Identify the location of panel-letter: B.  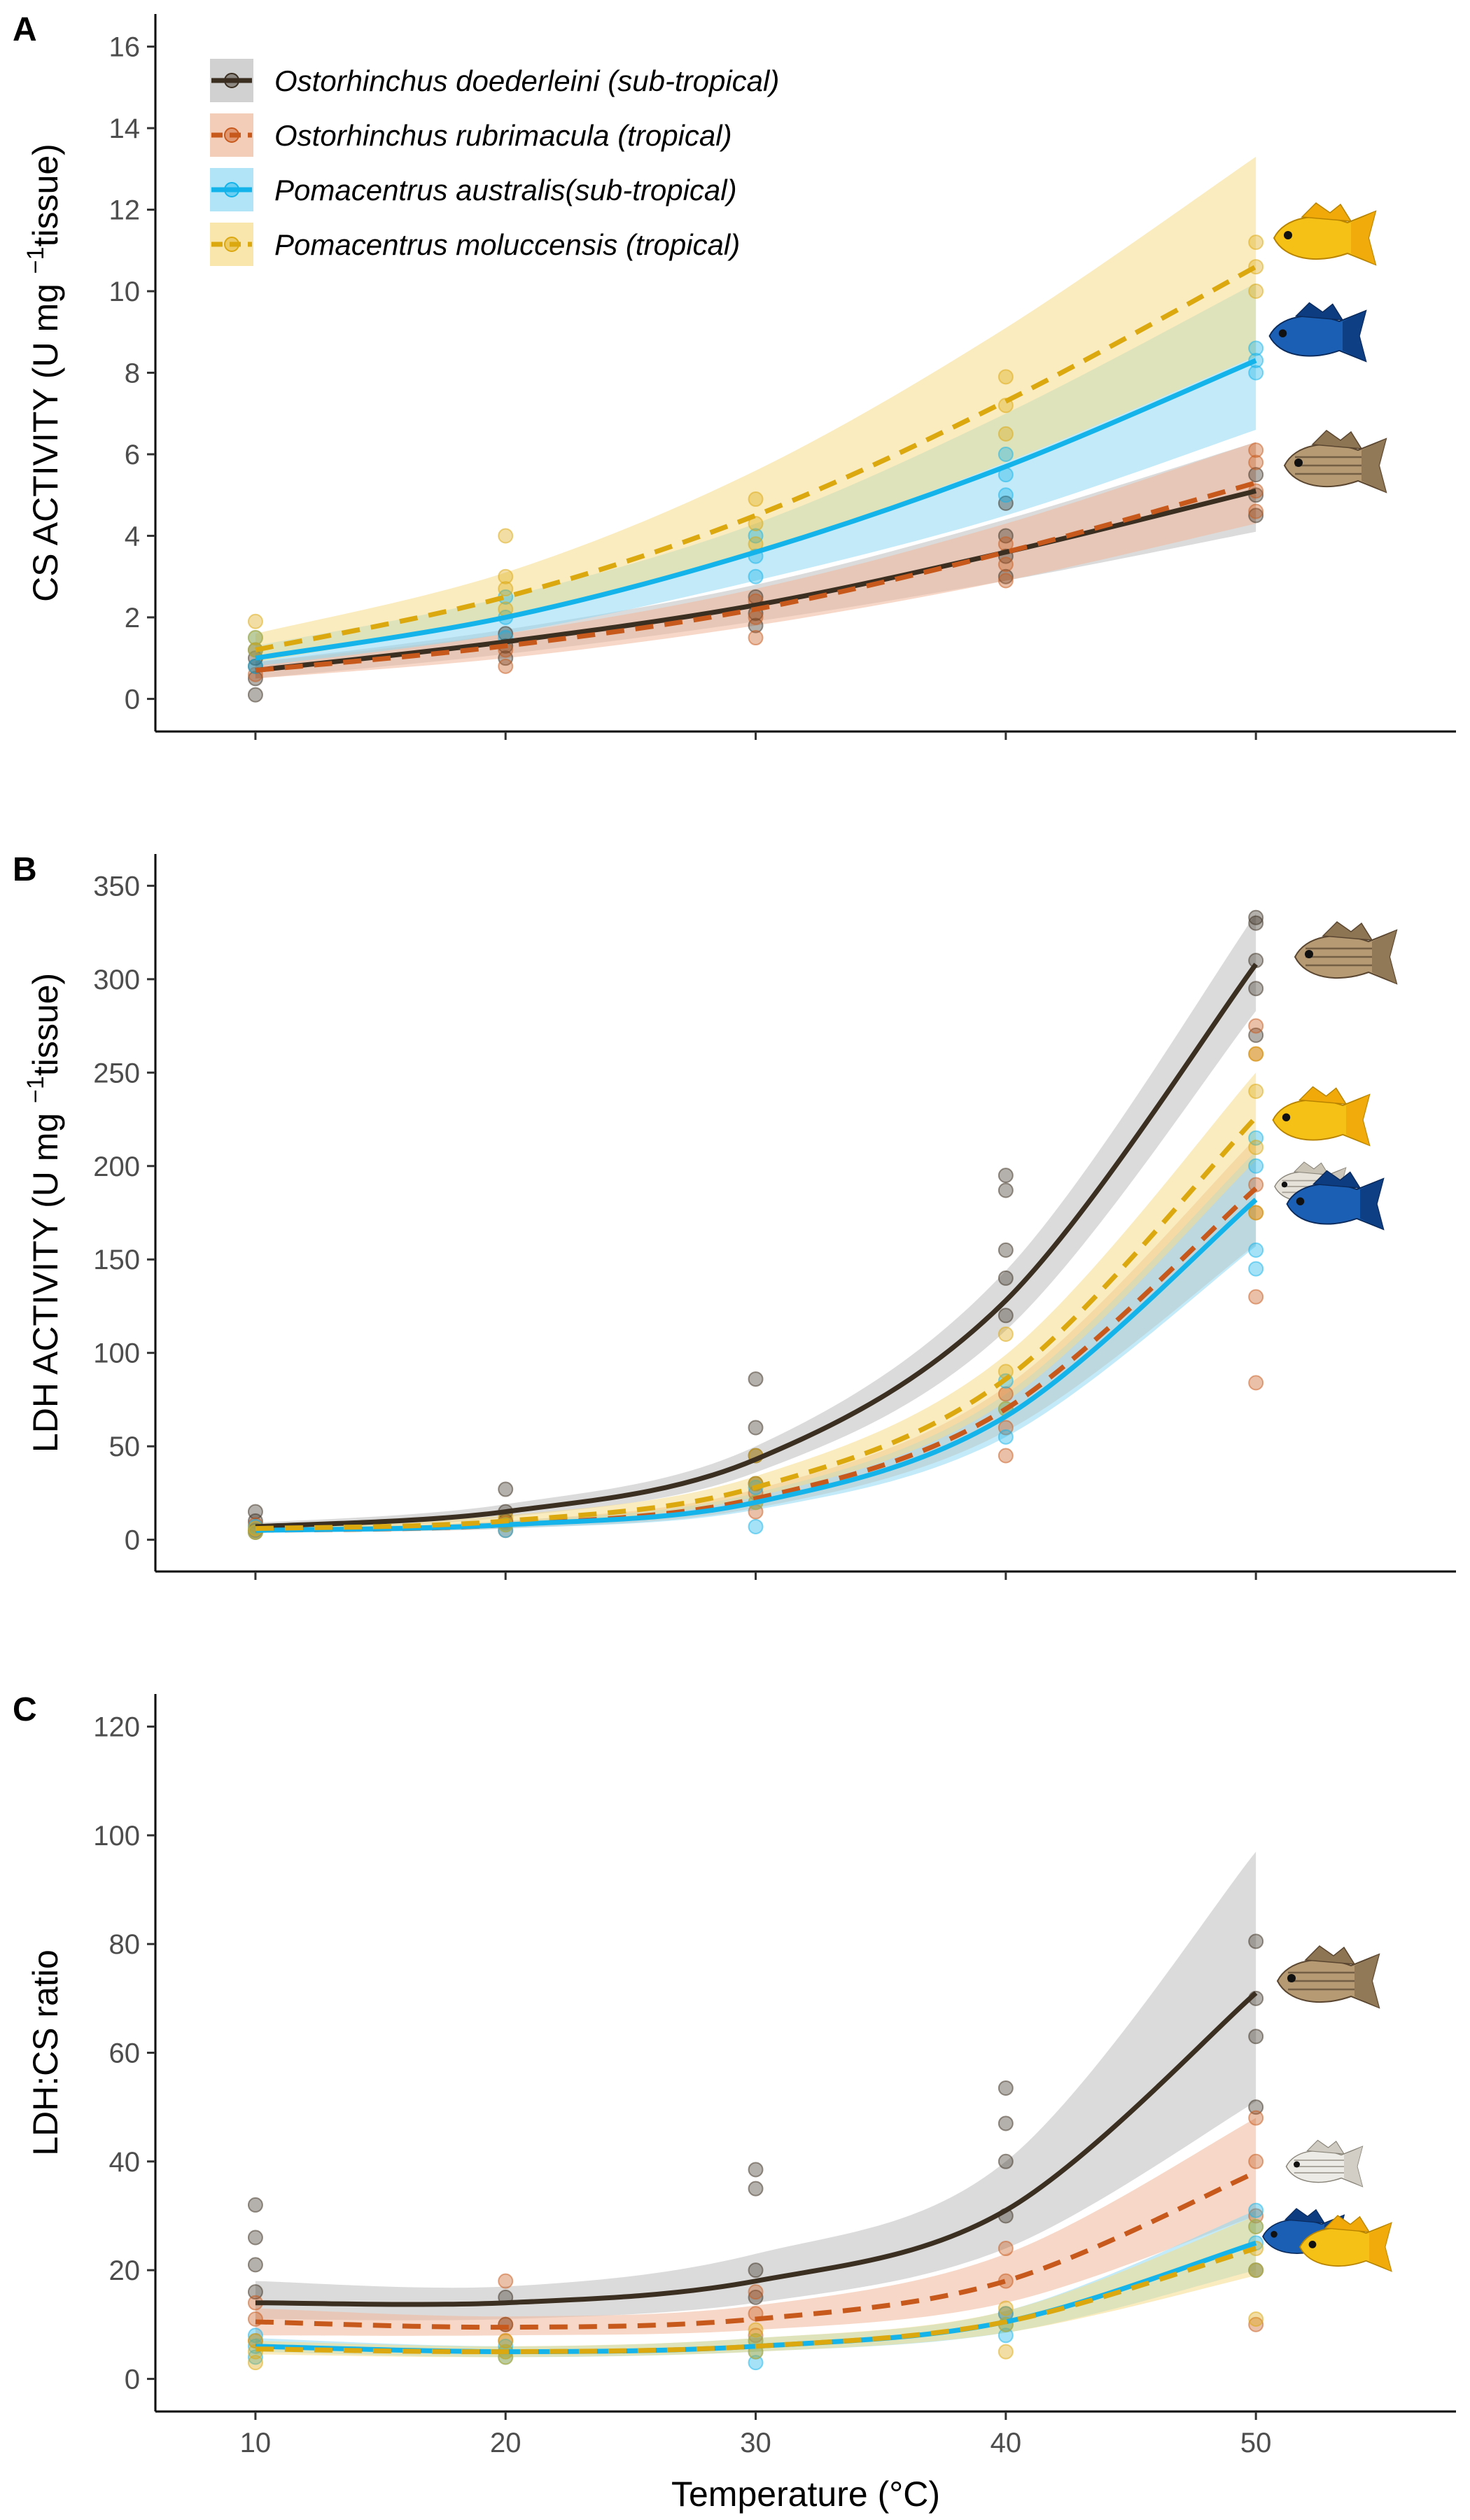
(25, 869).